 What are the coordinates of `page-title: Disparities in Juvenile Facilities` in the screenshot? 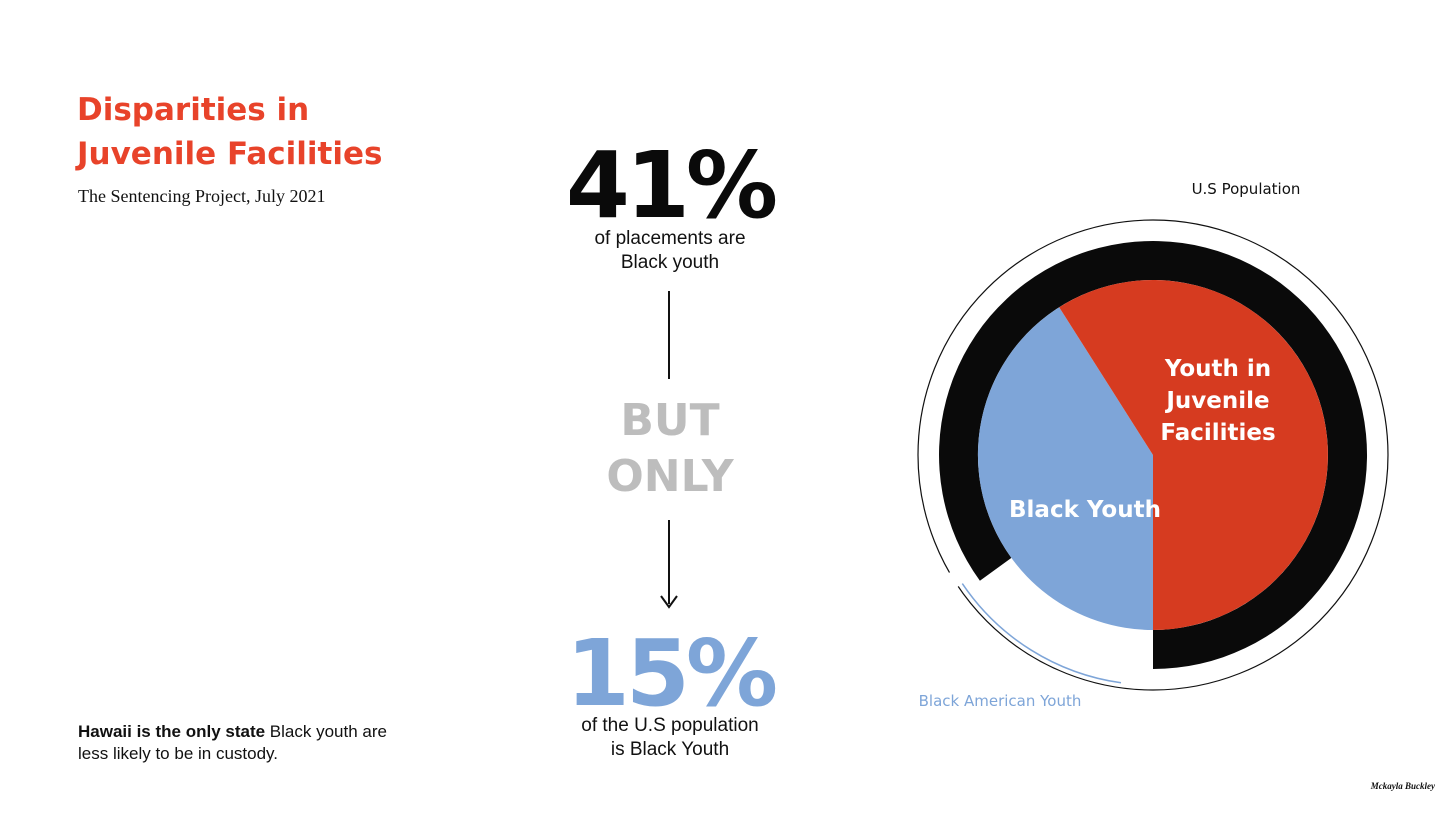 It's located at (287, 132).